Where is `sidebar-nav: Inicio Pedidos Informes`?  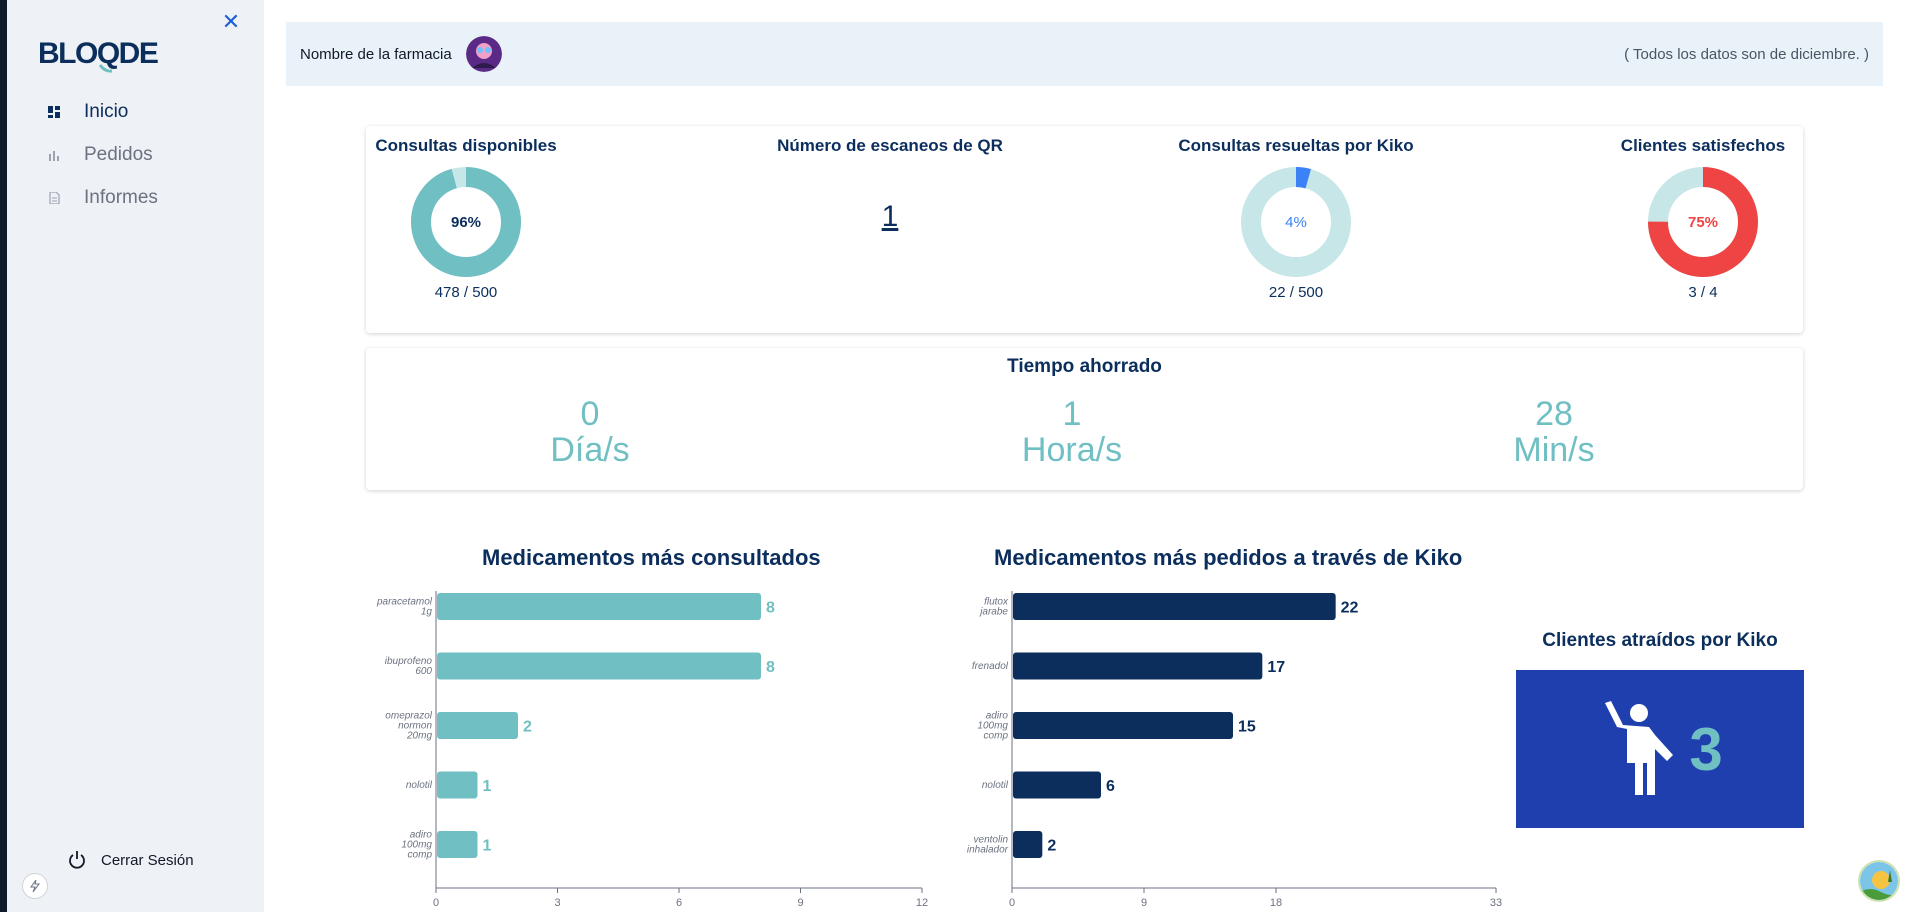
sidebar-nav: Inicio Pedidos Informes is located at coordinates (147, 154).